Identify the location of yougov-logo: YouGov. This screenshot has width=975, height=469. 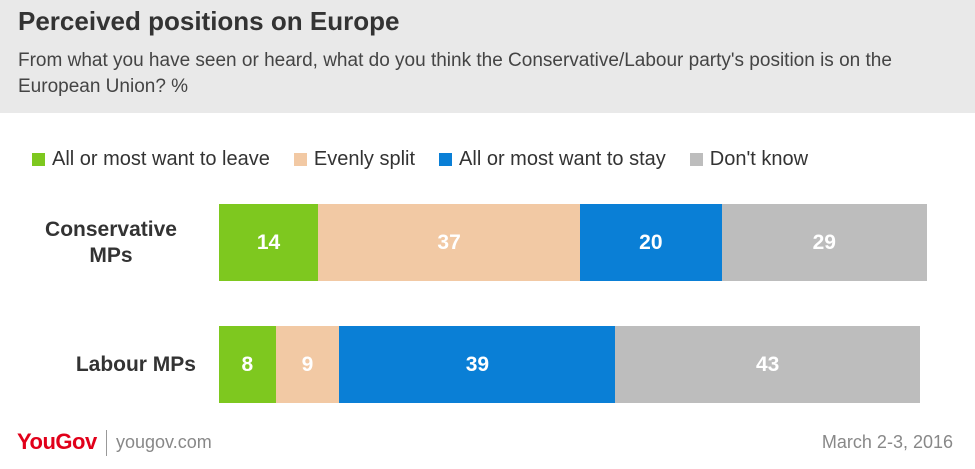
(57, 441).